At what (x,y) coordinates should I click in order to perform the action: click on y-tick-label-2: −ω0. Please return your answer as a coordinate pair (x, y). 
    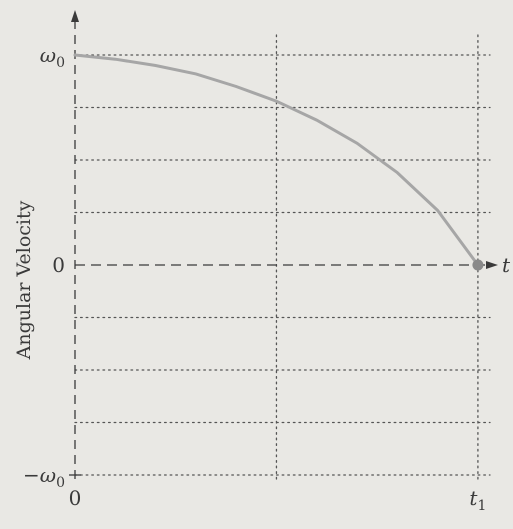
    Looking at the image, I should click on (44, 477).